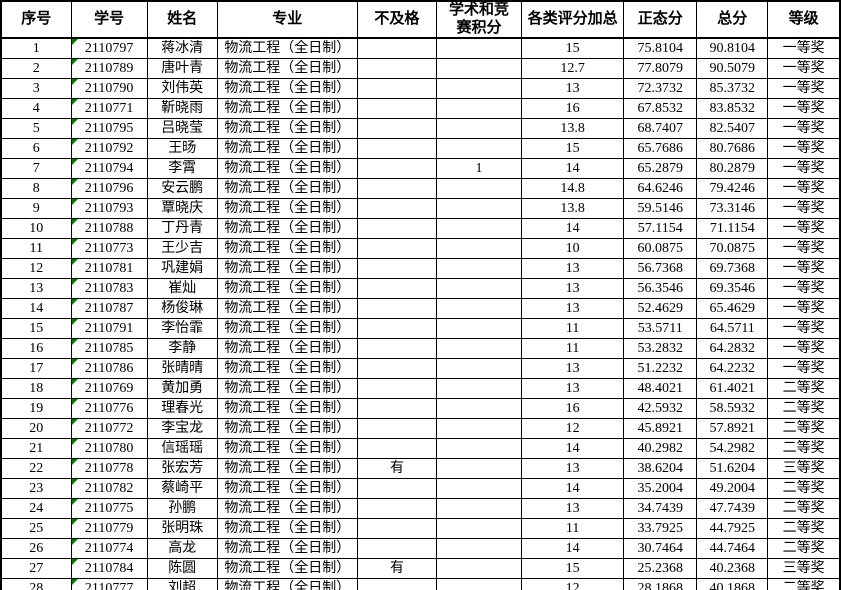 This screenshot has height=590, width=841. I want to click on cell-total: 83.8532, so click(732, 108).